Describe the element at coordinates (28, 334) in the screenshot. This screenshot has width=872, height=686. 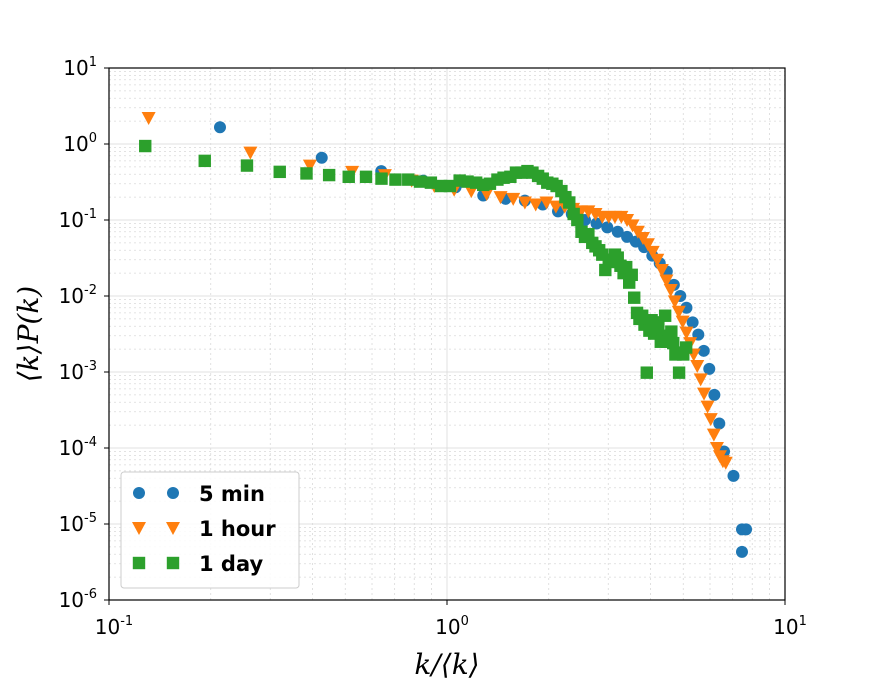
I see `y-axis-label: ⟨k⟩P(k)` at that location.